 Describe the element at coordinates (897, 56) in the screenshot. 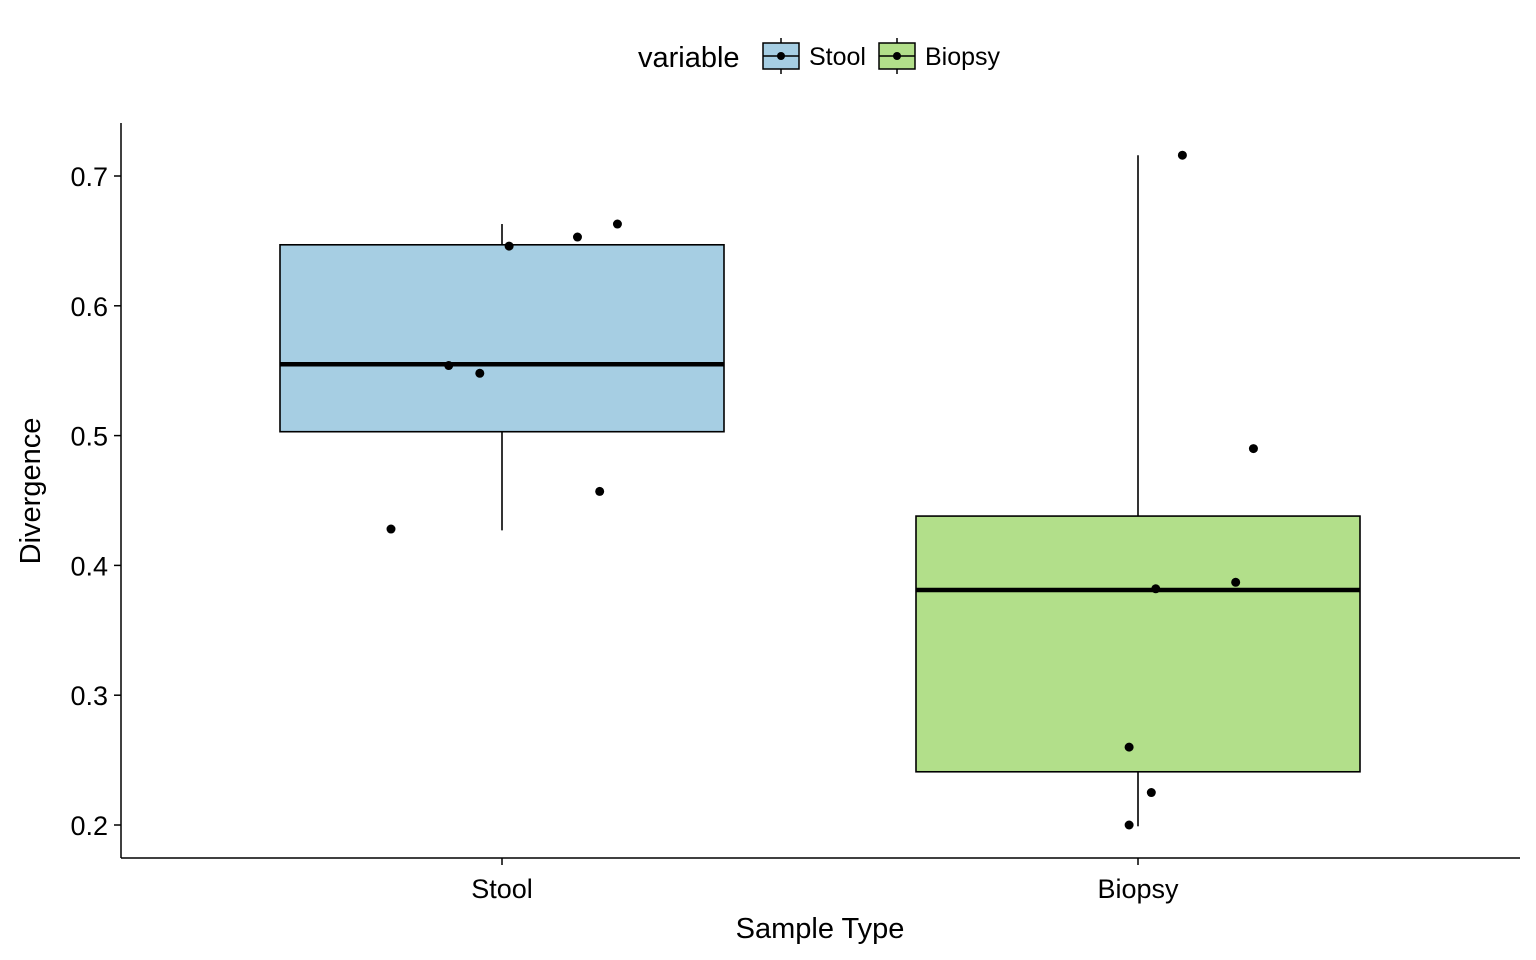

I see `legend-key-biopsy` at that location.